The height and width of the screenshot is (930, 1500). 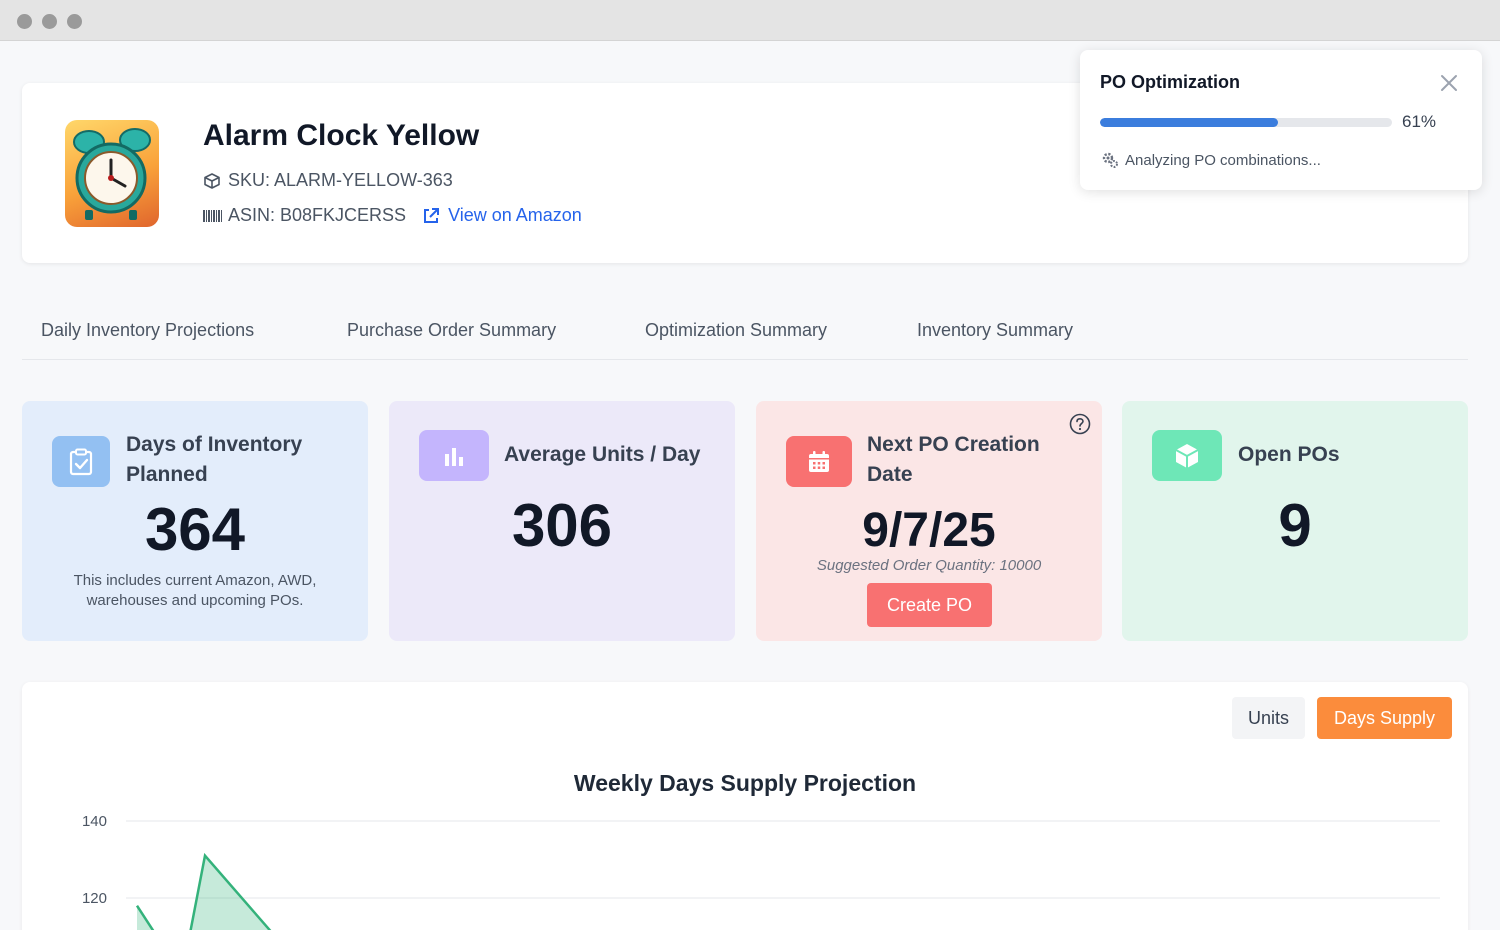 I want to click on stat-label-days-inventory: Days of Inventory Planned, so click(x=214, y=460).